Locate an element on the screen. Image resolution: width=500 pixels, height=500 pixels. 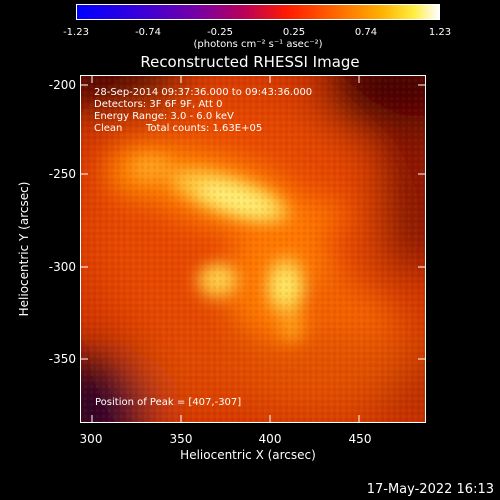
x-tick-label: 300 is located at coordinates (91, 439).